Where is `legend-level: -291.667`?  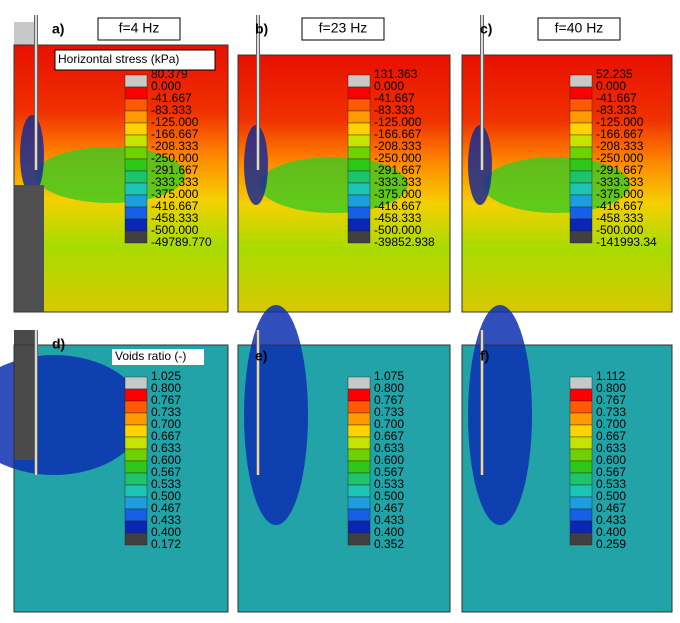 legend-level: -291.667 is located at coordinates (175, 170).